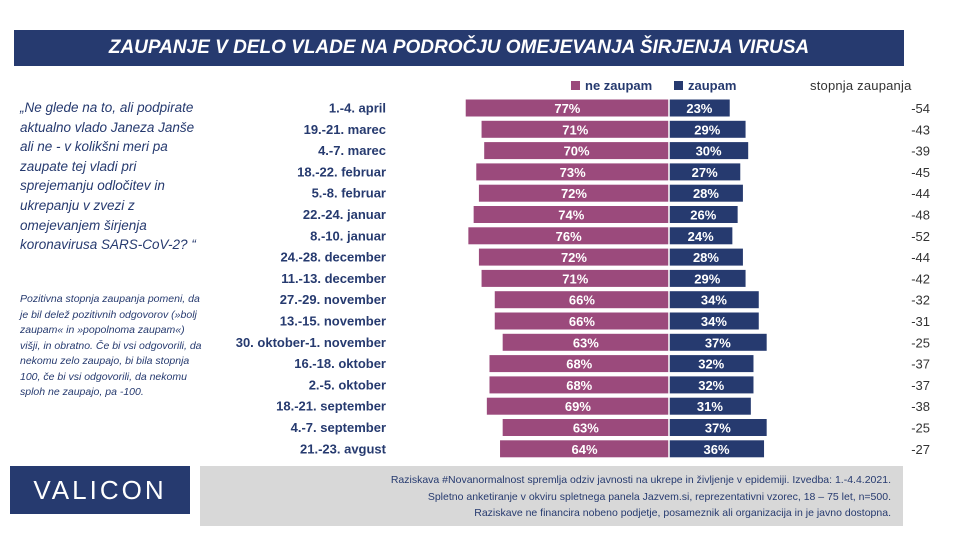 Image resolution: width=960 pixels, height=540 pixels. What do you see at coordinates (333, 321) in the screenshot?
I see `category-label: 13.-15. november` at bounding box center [333, 321].